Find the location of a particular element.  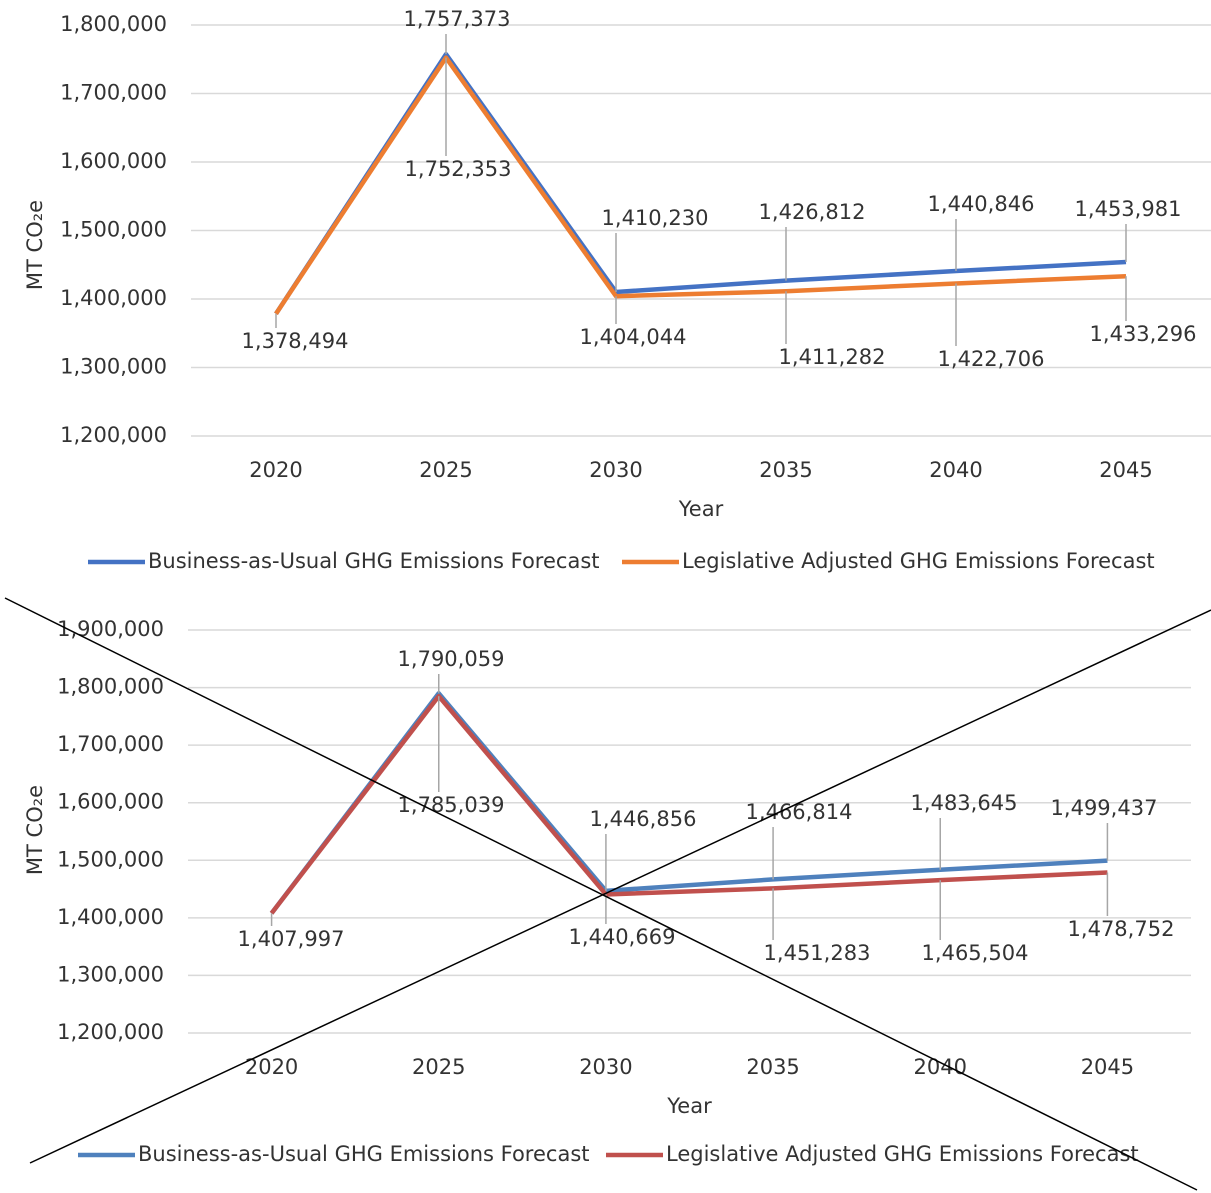

data-label: 1,465,504 is located at coordinates (975, 953).